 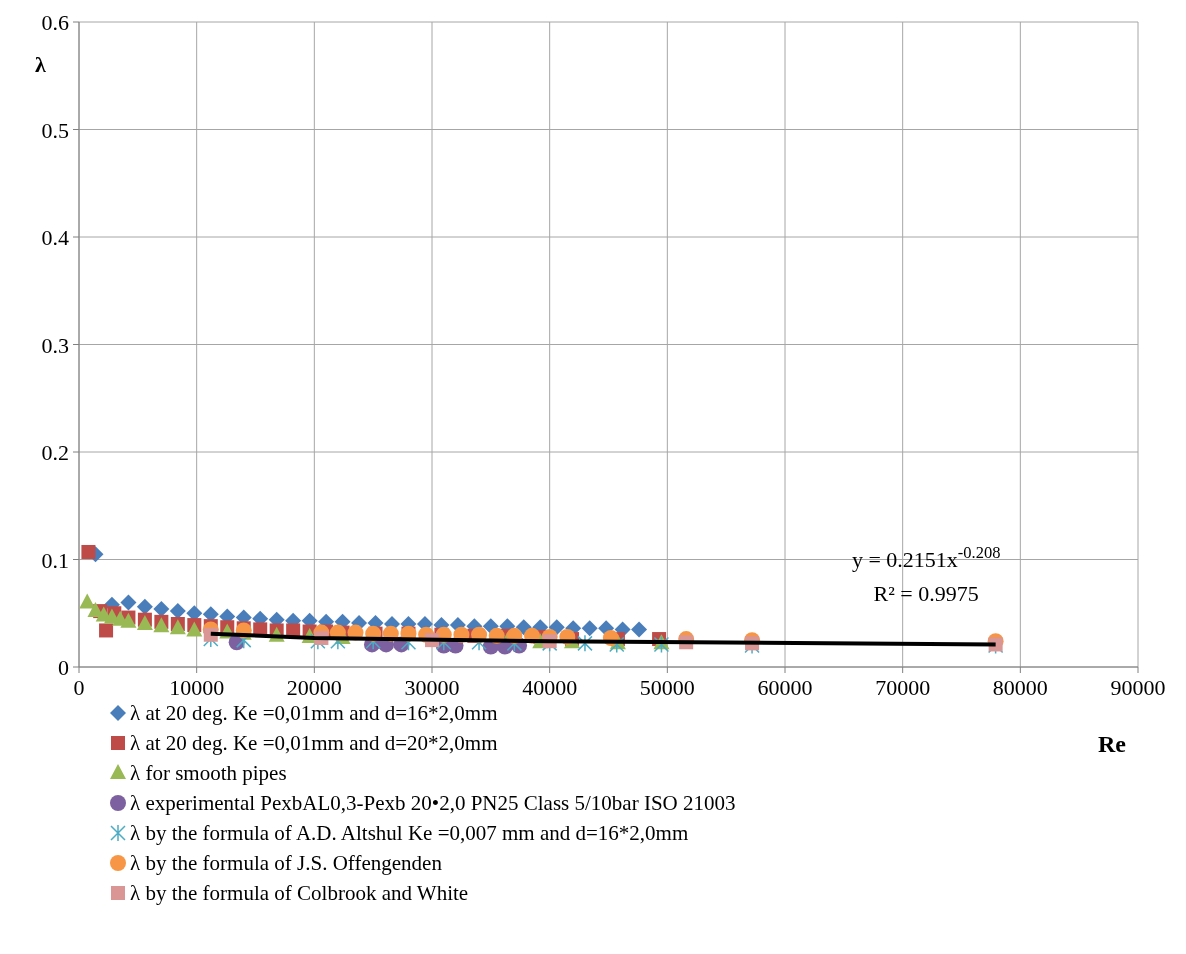 What do you see at coordinates (432, 687) in the screenshot?
I see `x-tick-label: 30000` at bounding box center [432, 687].